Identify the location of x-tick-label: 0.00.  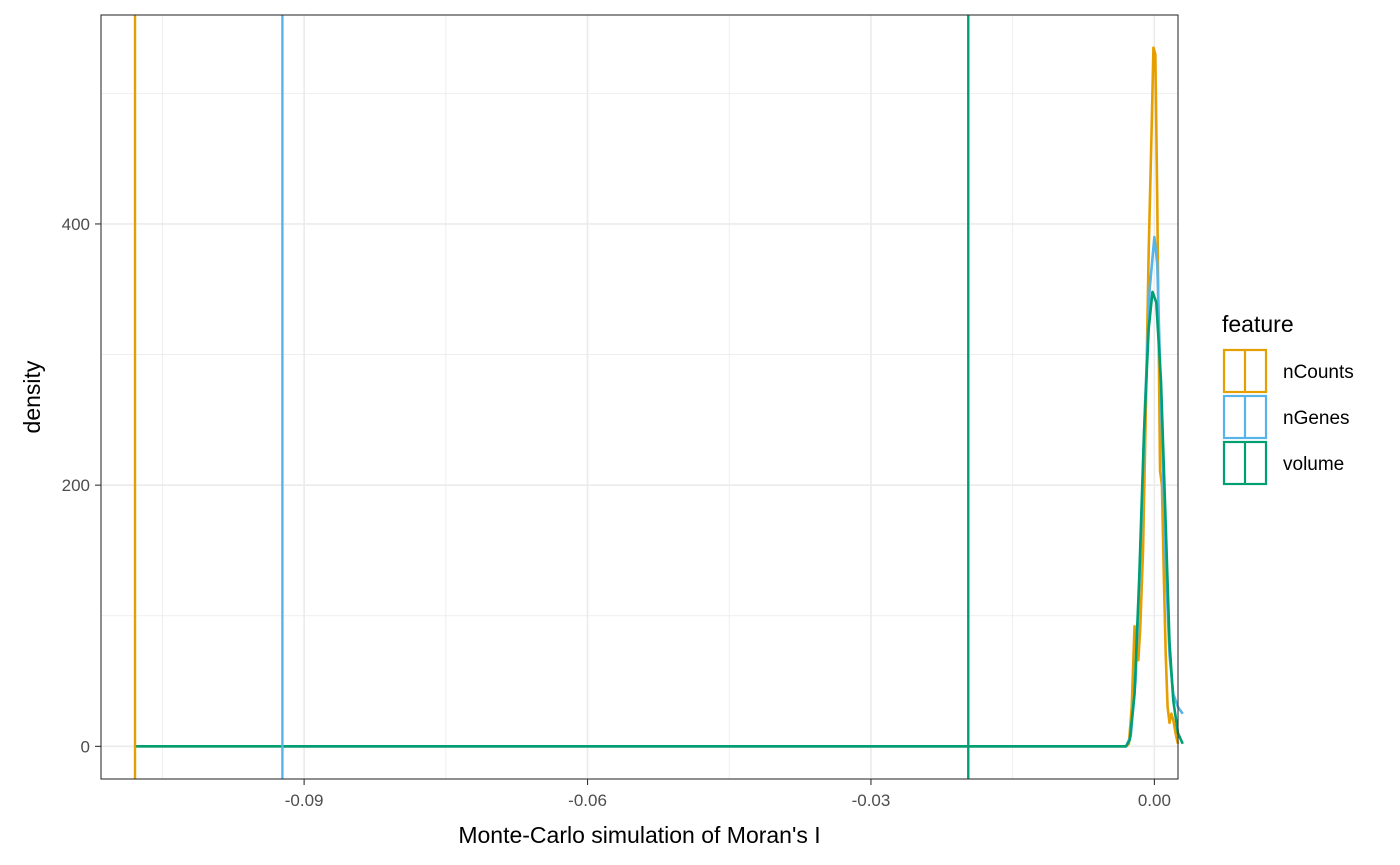
(1154, 800).